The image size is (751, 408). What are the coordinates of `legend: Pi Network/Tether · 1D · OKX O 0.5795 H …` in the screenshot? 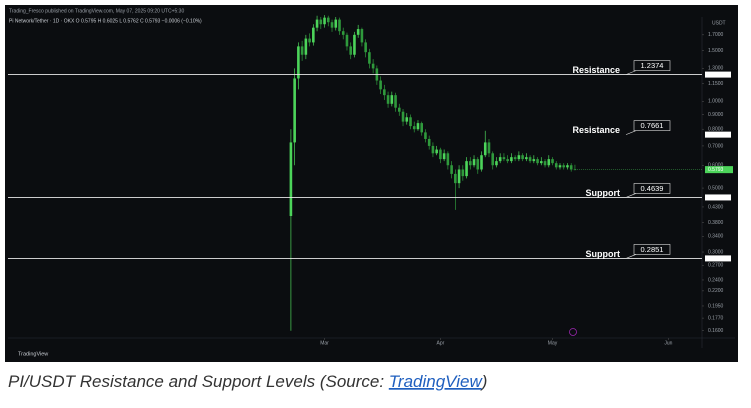 It's located at (105, 21).